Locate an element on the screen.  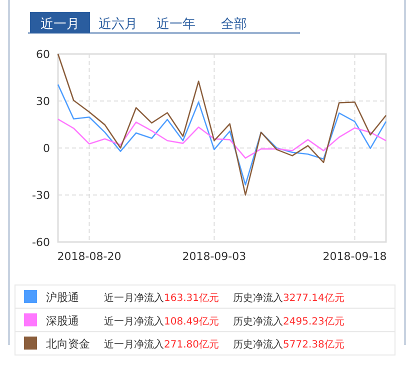
text: 历史净流入2495.23亿元 is located at coordinates (288, 321).